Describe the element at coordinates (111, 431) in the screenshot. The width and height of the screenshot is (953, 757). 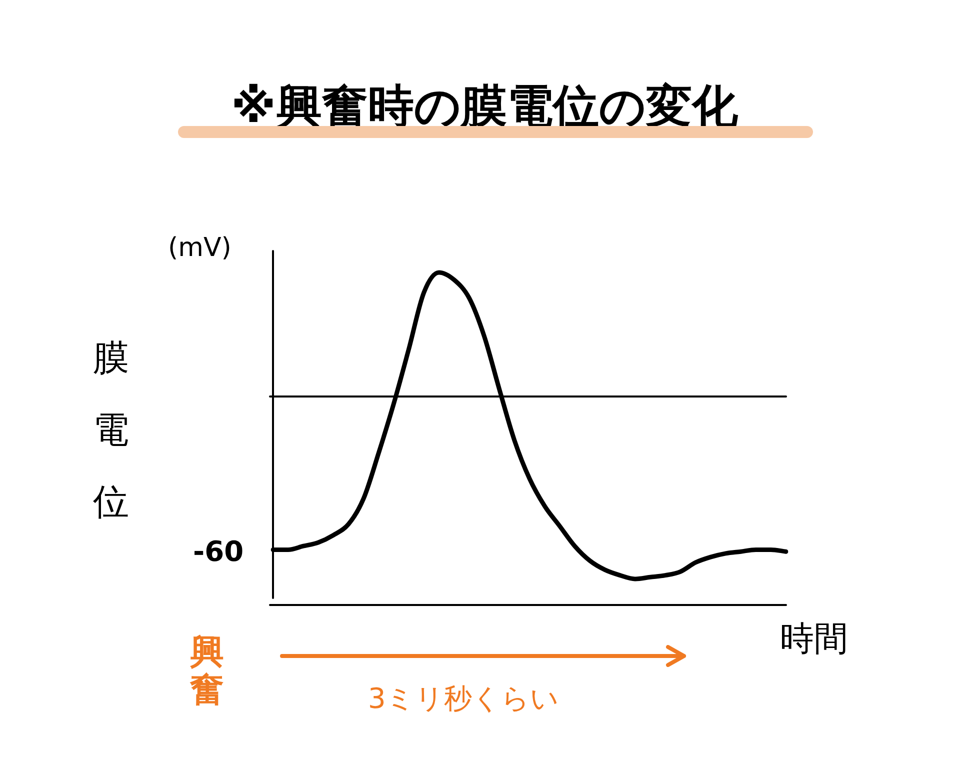
I see `y-axis-title: 膜電位` at that location.